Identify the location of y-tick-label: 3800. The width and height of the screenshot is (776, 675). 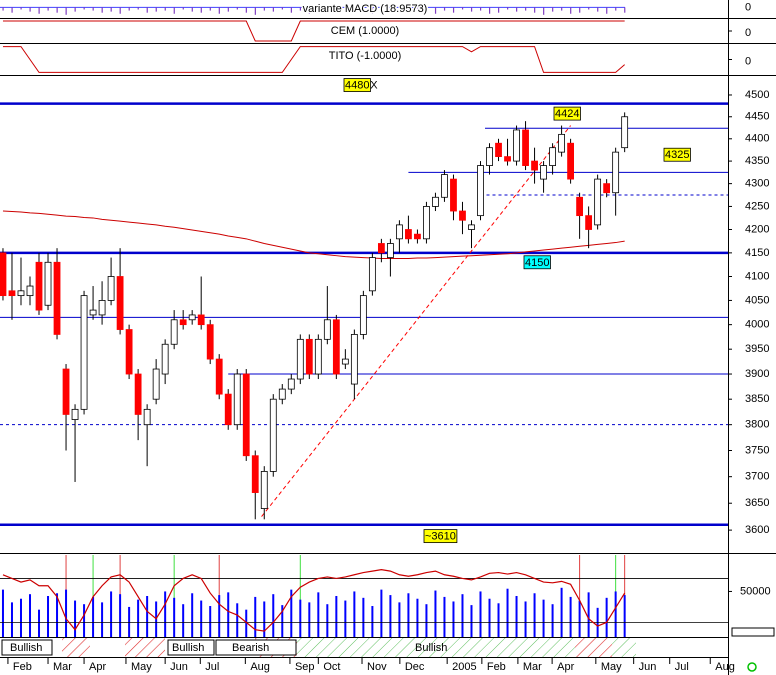
(757, 425).